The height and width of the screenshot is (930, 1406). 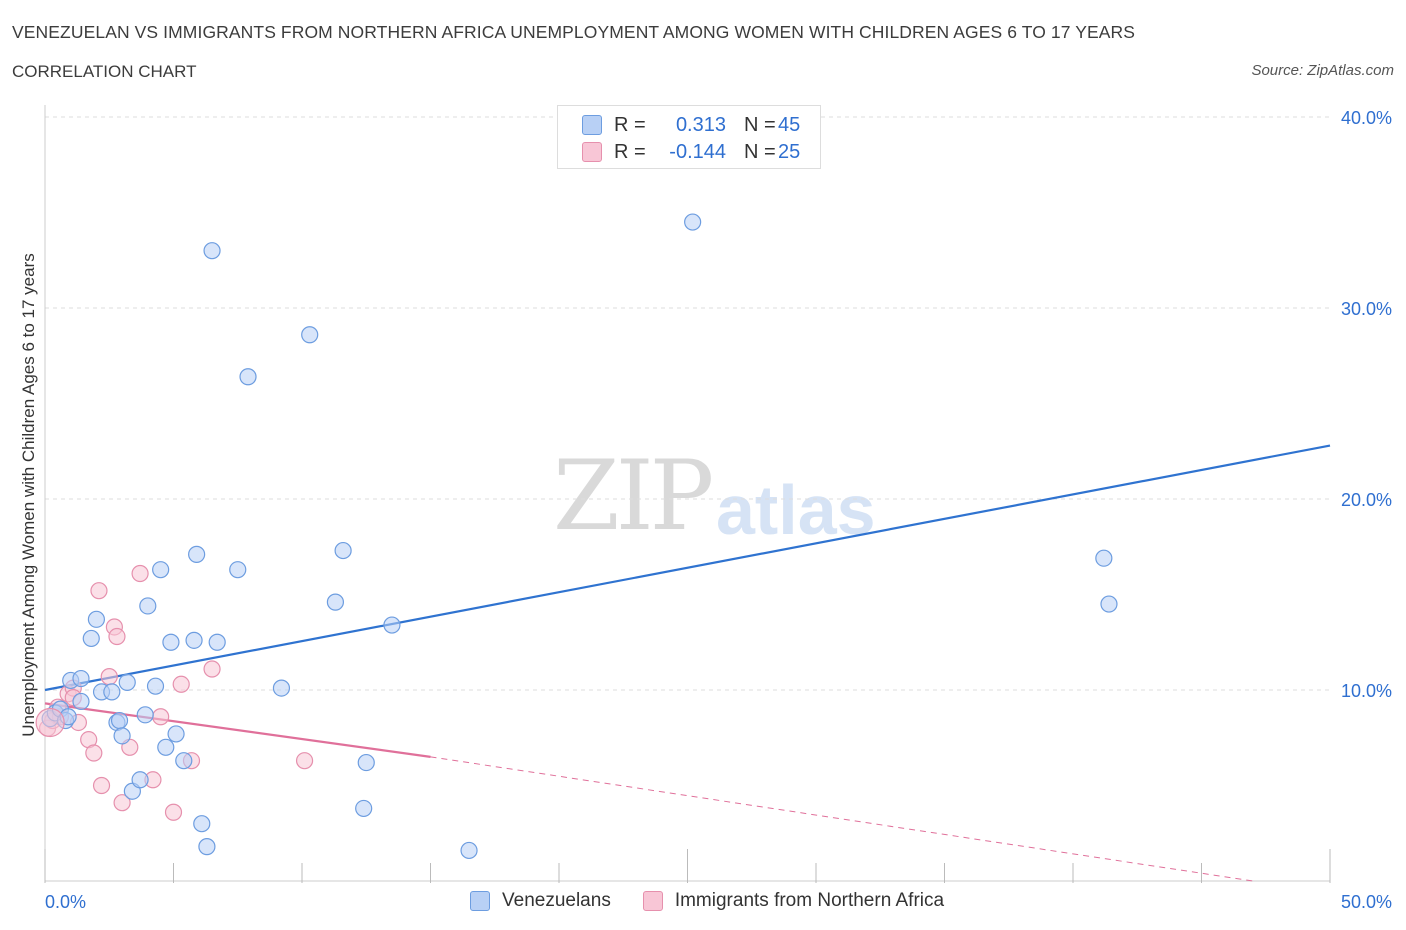 What do you see at coordinates (1366, 118) in the screenshot?
I see `y-tick-label: 40.0%` at bounding box center [1366, 118].